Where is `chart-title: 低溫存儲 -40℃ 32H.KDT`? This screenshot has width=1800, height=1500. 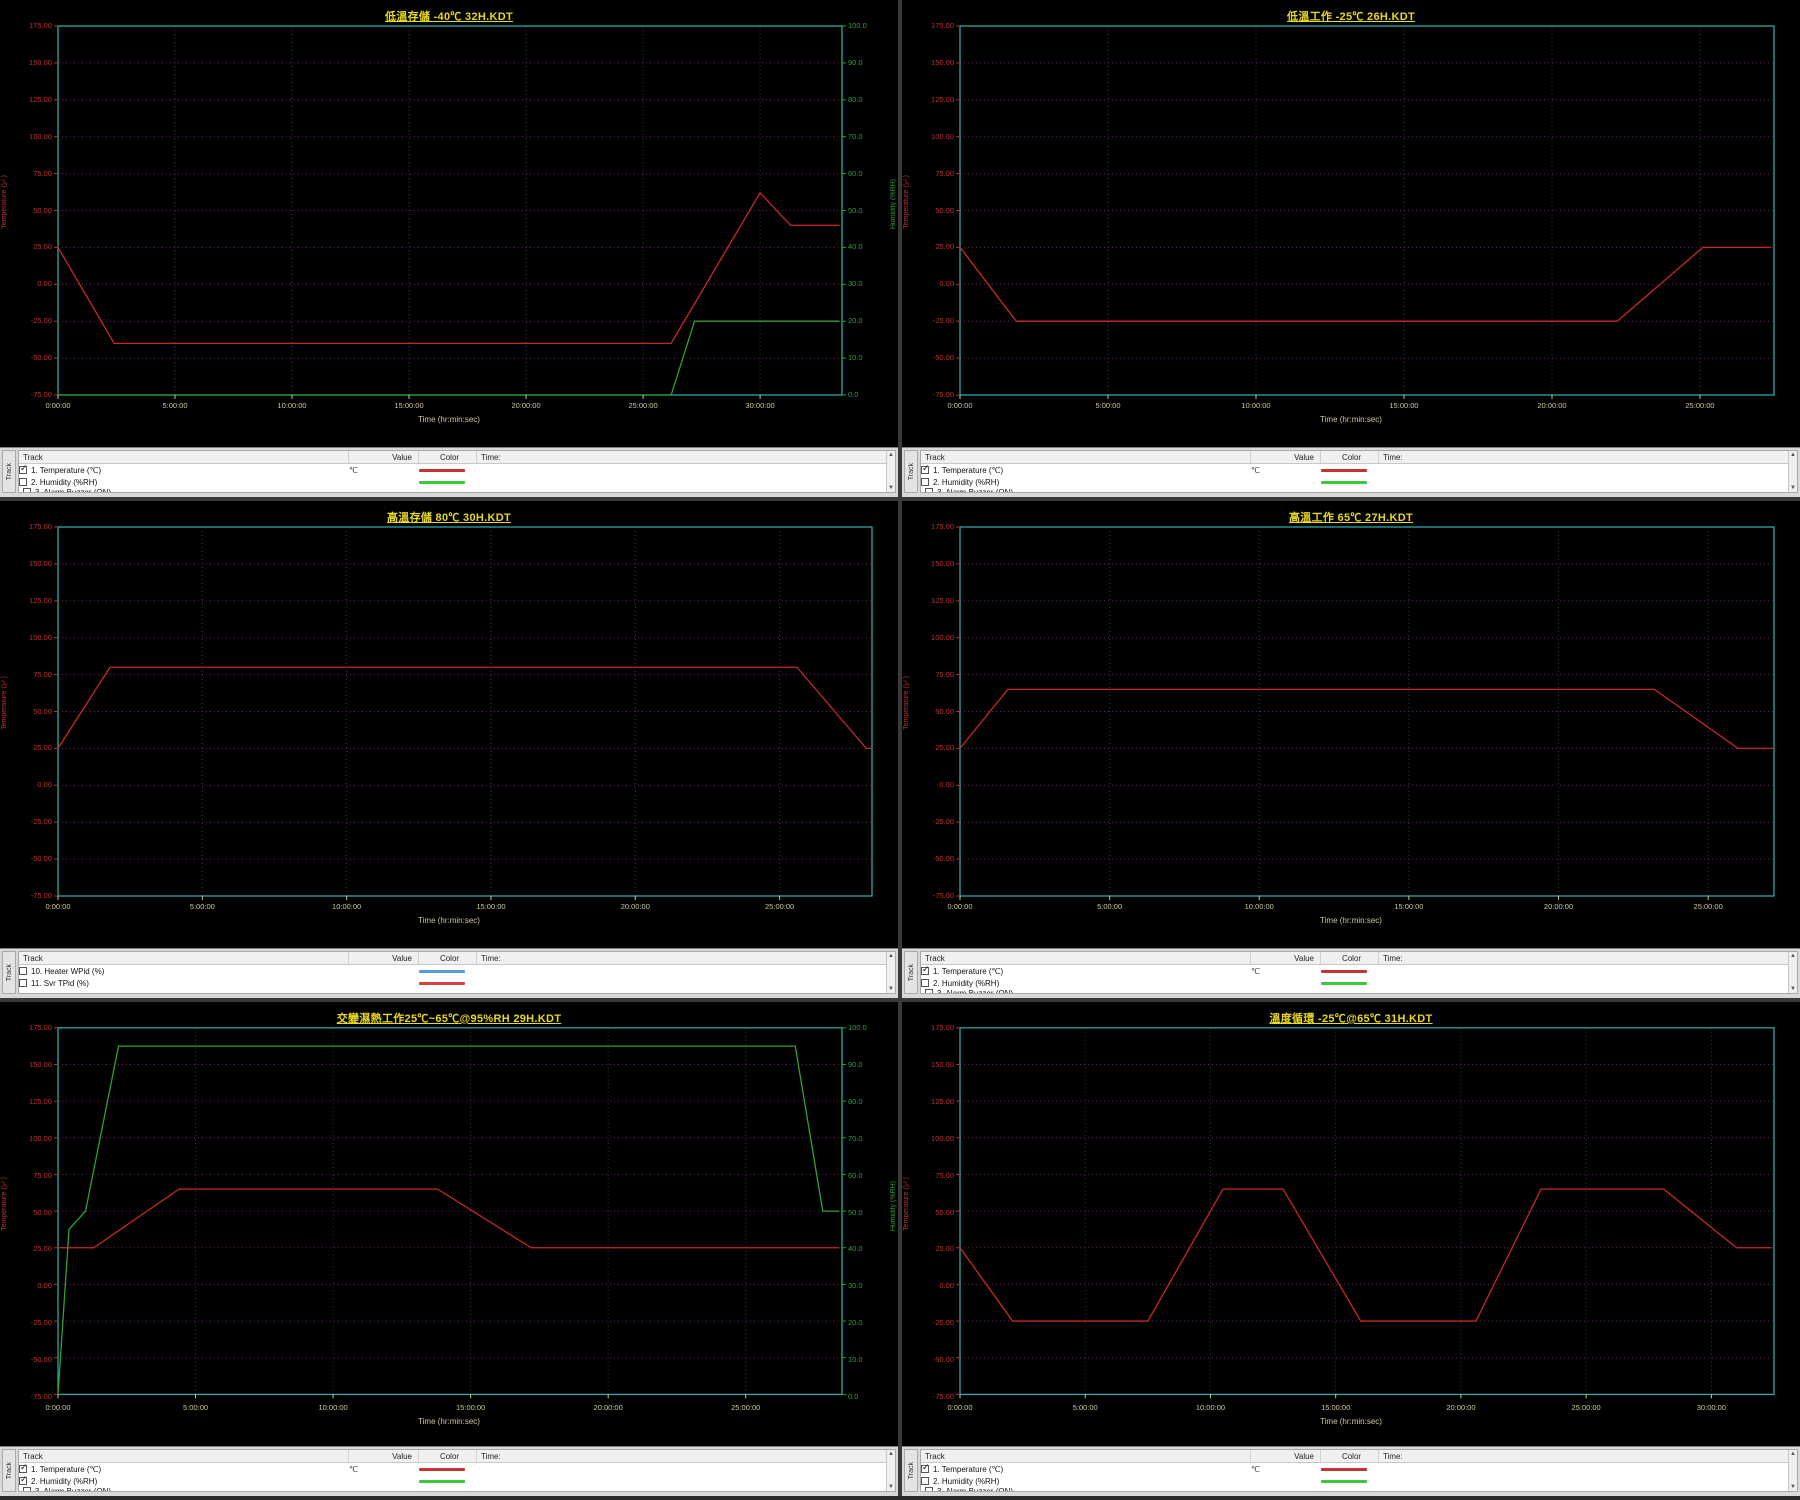
chart-title: 低溫存儲 -40℃ 32H.KDT is located at coordinates (449, 17).